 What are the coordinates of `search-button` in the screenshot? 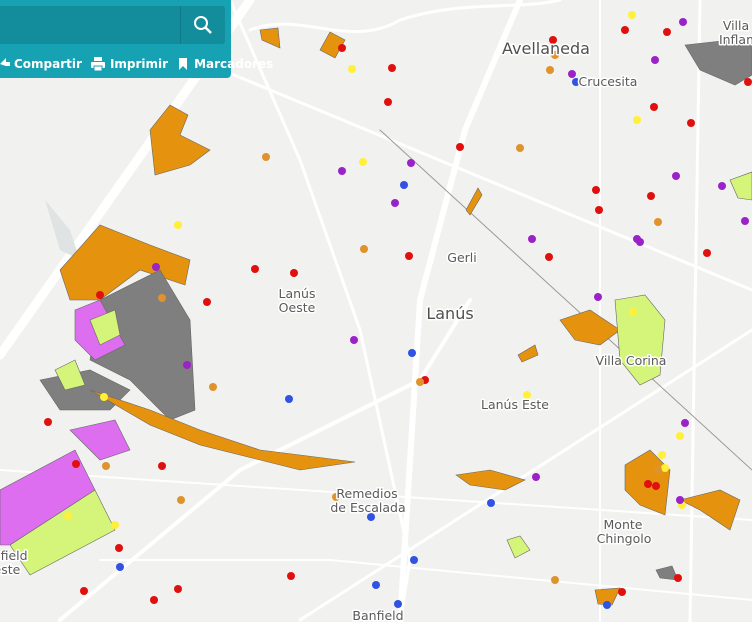 It's located at (202, 25).